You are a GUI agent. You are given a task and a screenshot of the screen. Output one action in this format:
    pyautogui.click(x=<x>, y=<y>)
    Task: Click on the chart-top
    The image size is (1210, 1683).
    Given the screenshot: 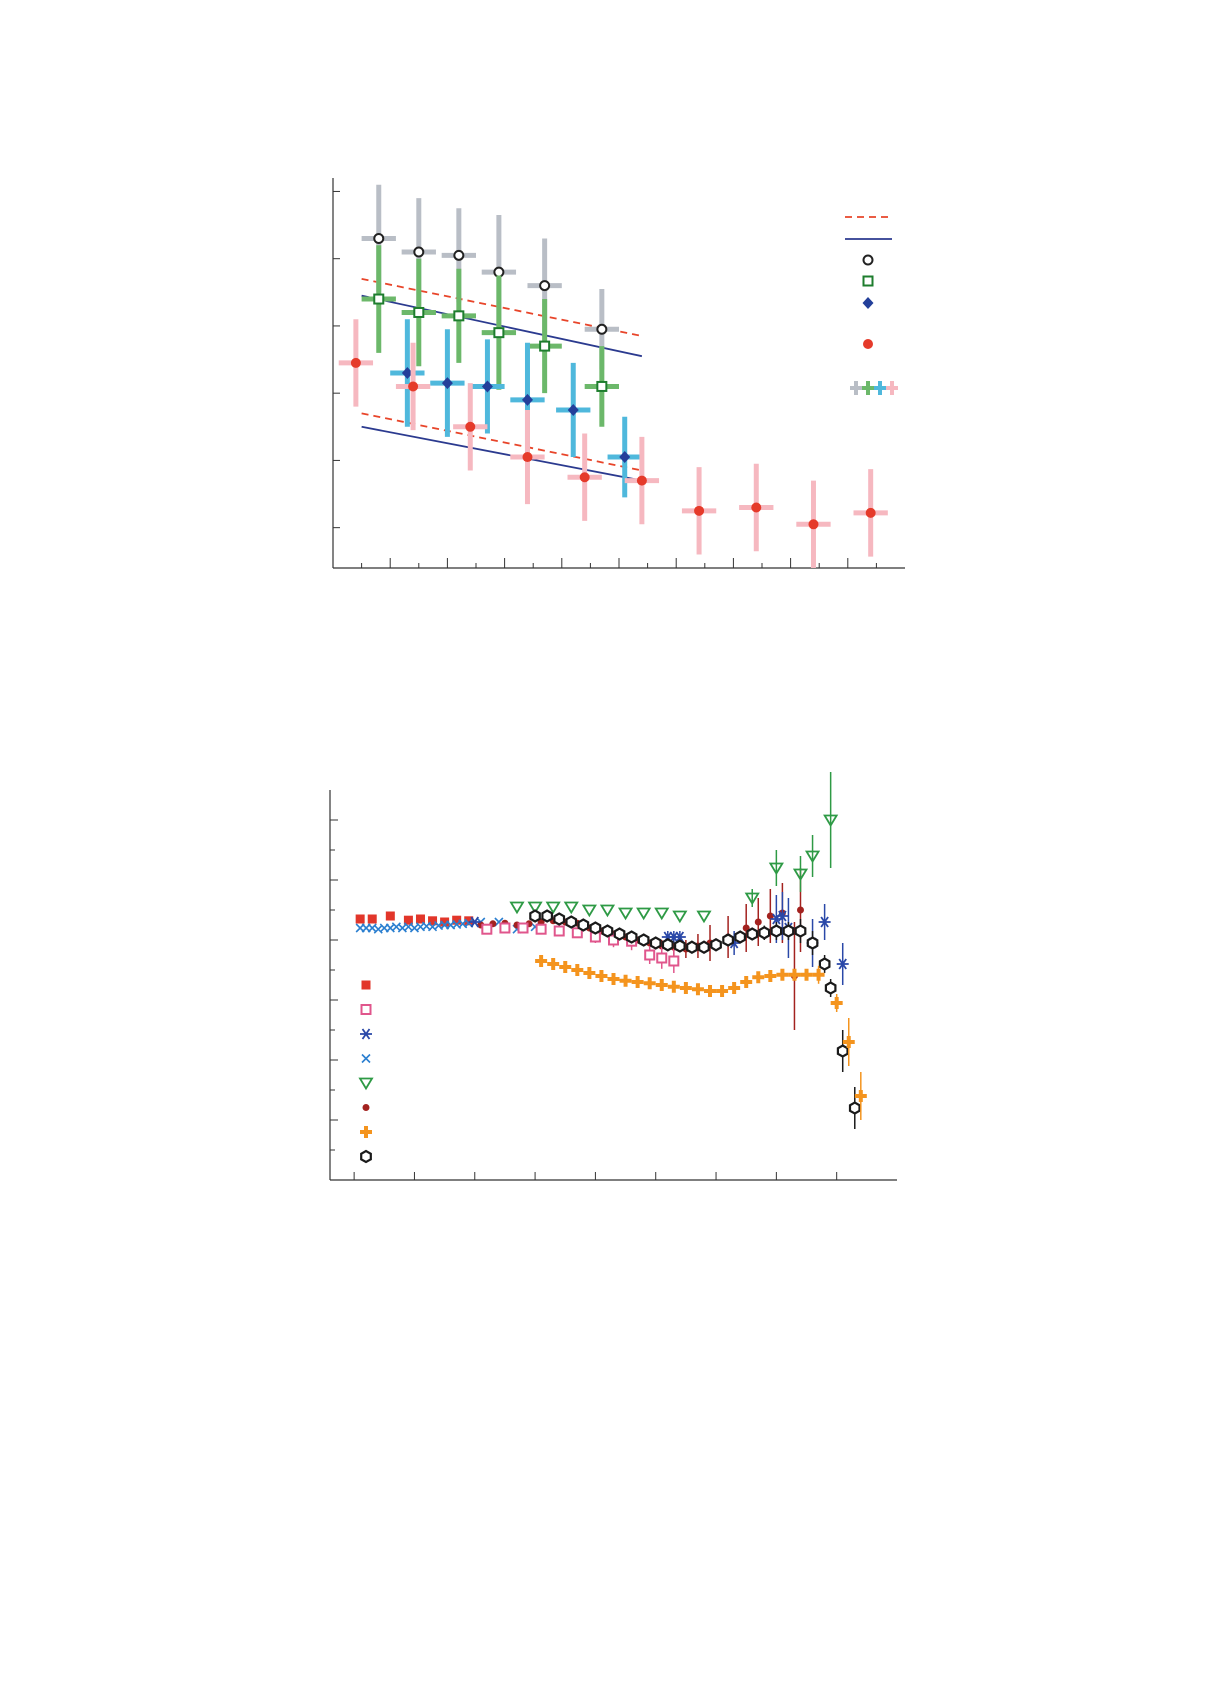 What is the action you would take?
    pyautogui.click(x=618, y=373)
    